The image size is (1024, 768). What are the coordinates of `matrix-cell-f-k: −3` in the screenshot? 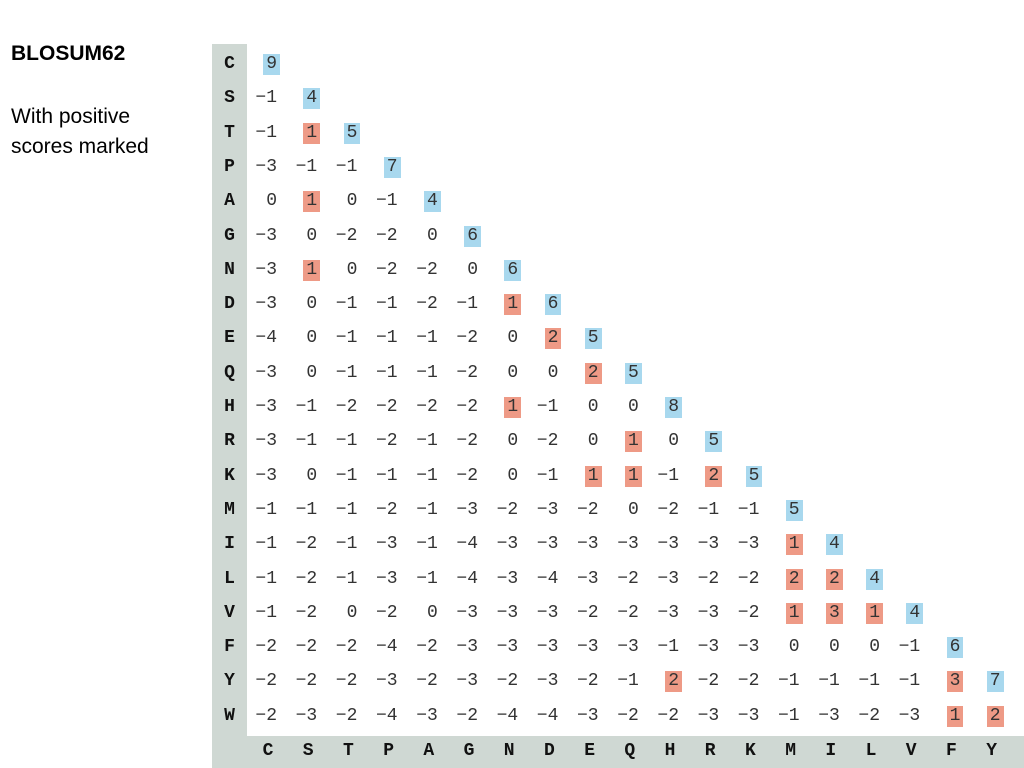 It's located at (732, 647).